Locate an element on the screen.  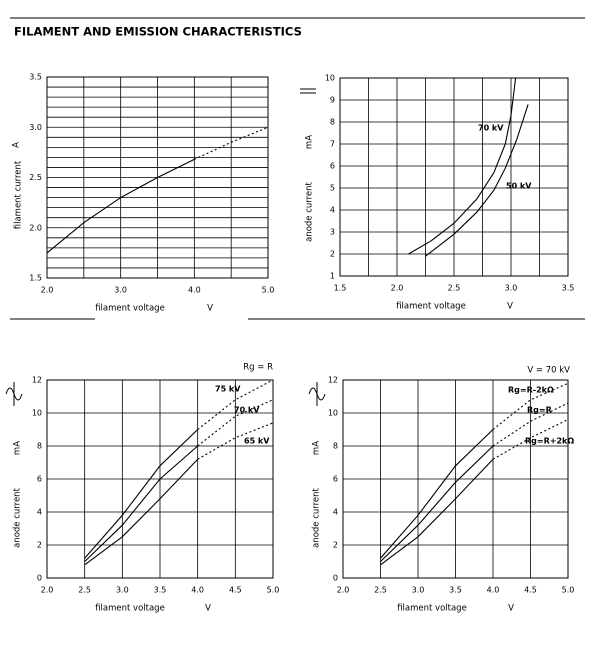
dc-symbol is located at coordinates (308, 91).